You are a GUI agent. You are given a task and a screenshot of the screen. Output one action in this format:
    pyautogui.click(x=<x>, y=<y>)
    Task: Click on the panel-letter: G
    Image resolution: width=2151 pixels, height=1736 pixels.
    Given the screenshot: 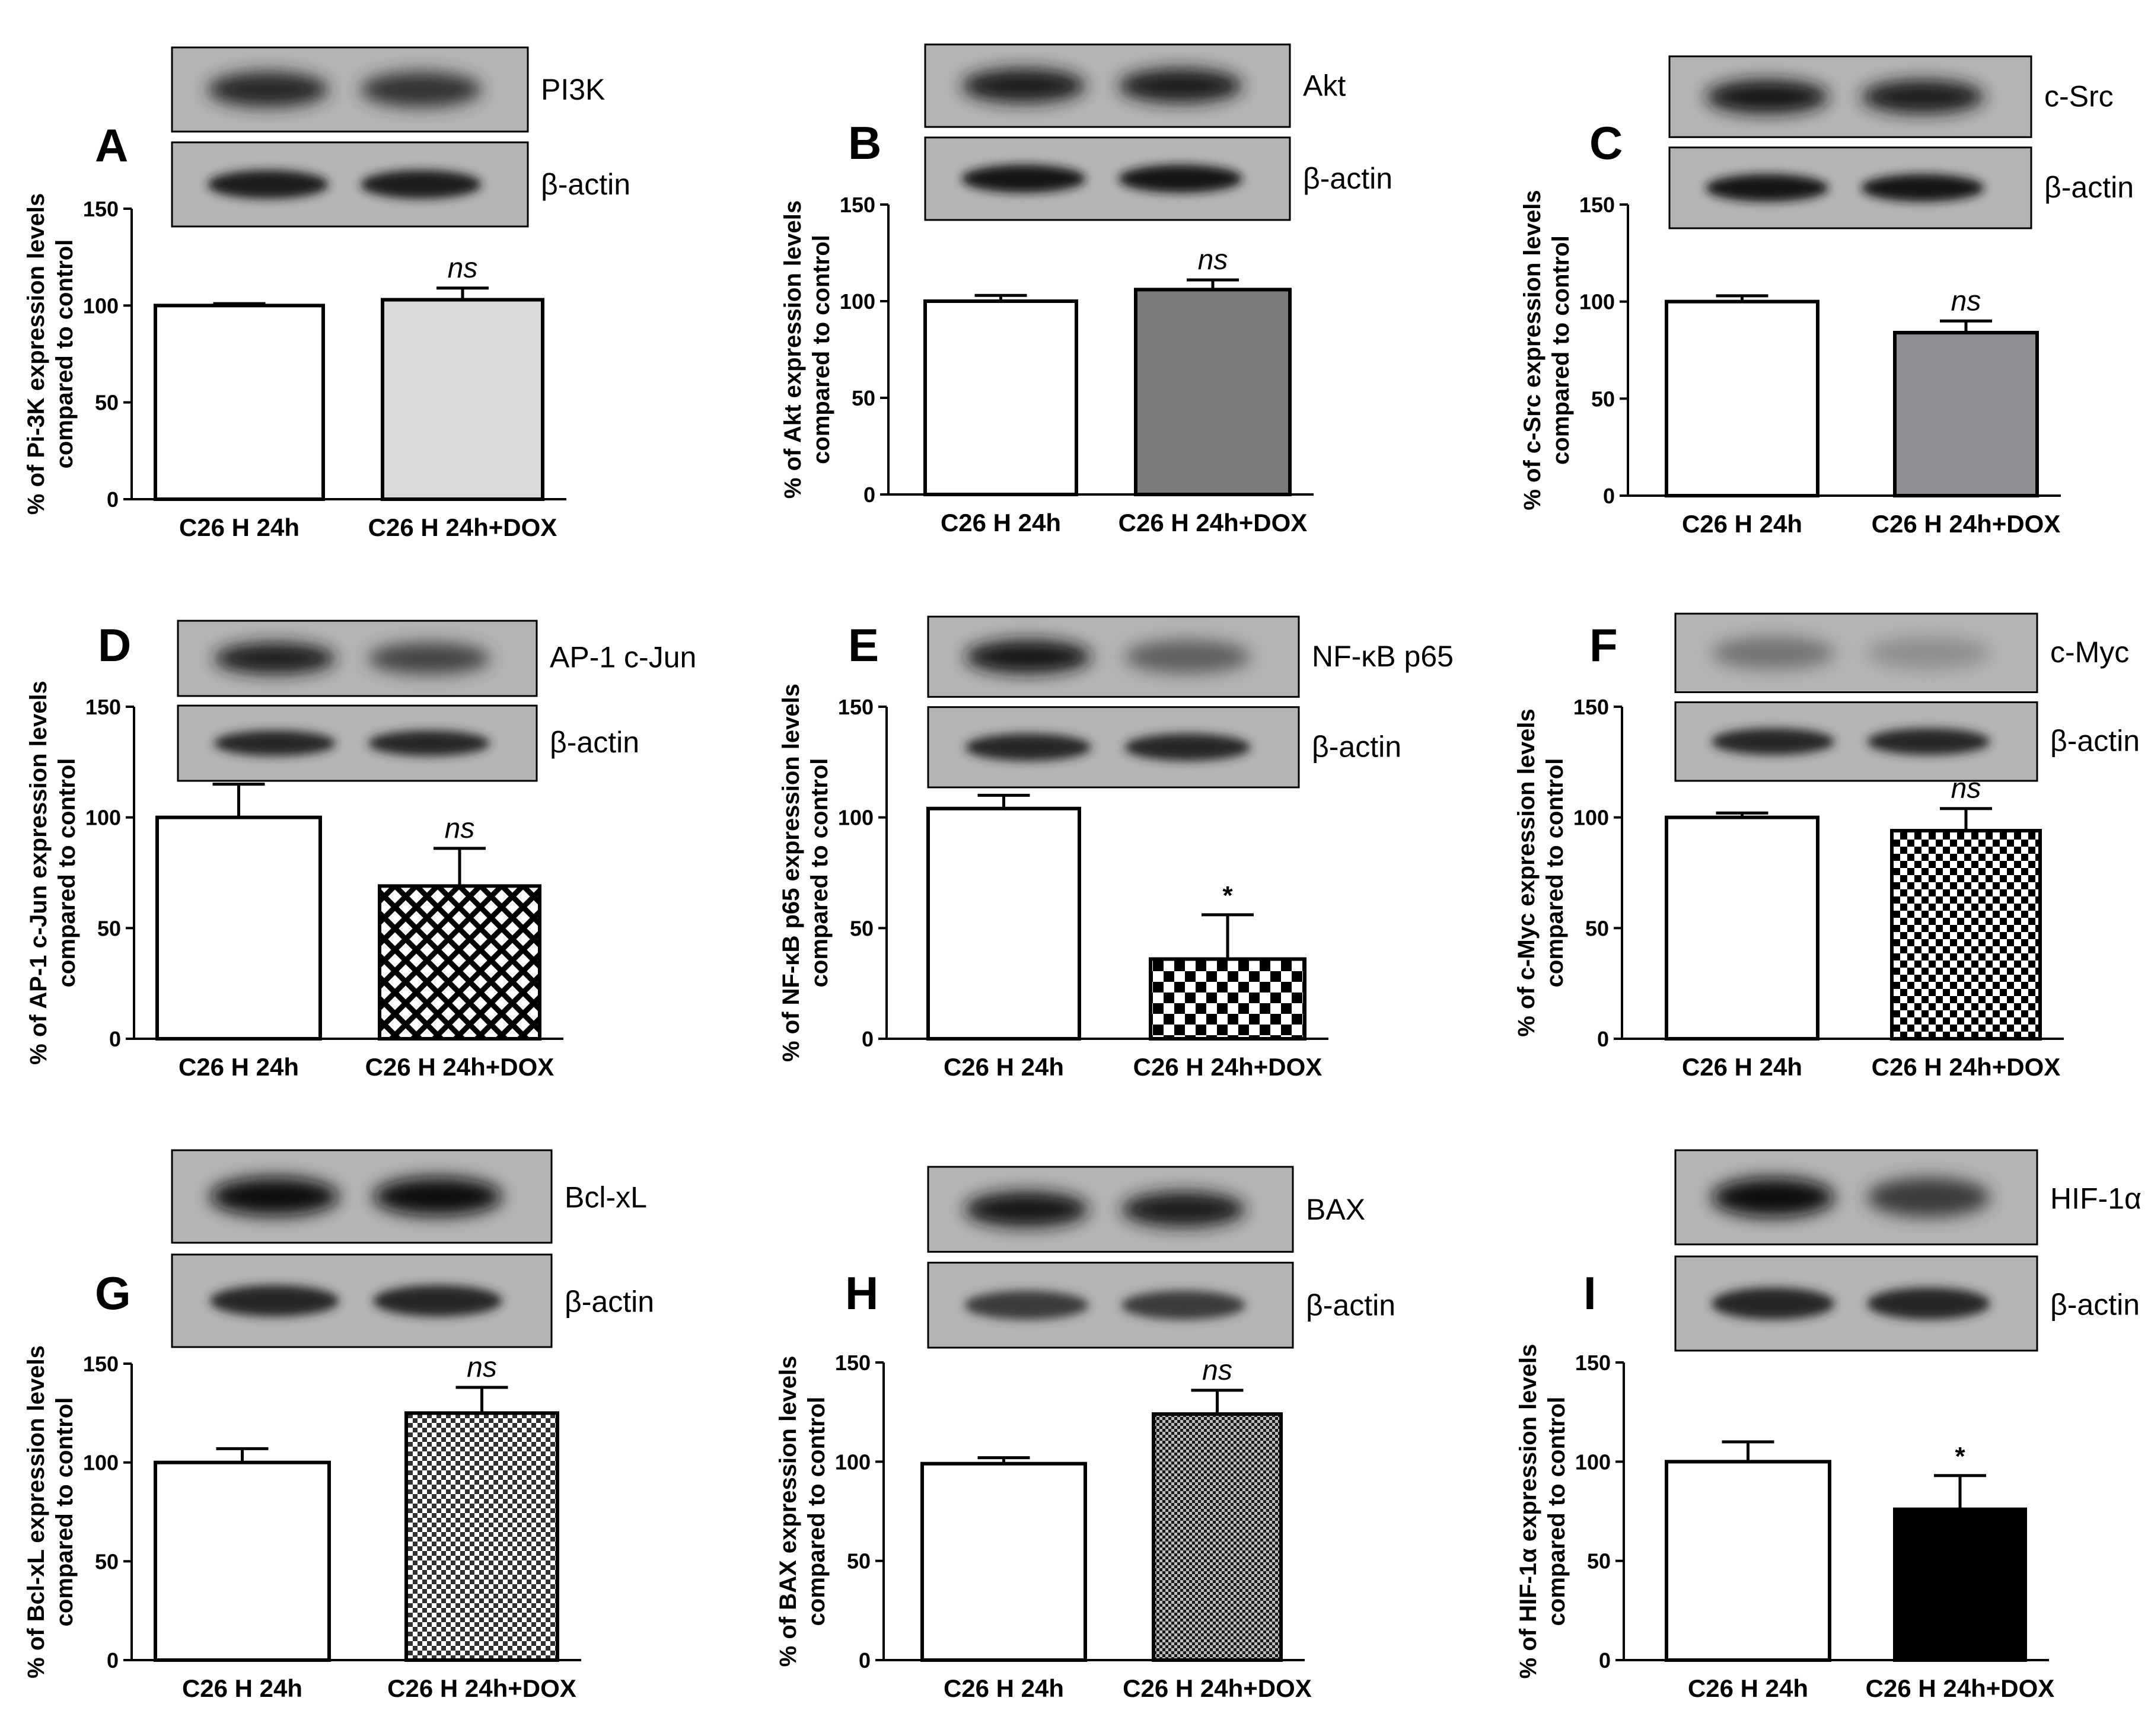 What is the action you would take?
    pyautogui.click(x=113, y=1293)
    